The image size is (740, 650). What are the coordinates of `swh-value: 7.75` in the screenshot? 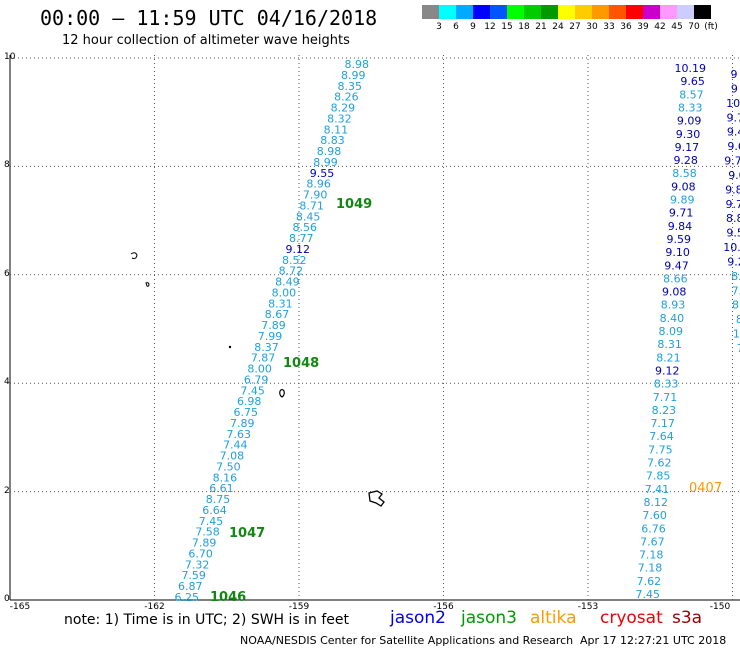 It's located at (660, 449).